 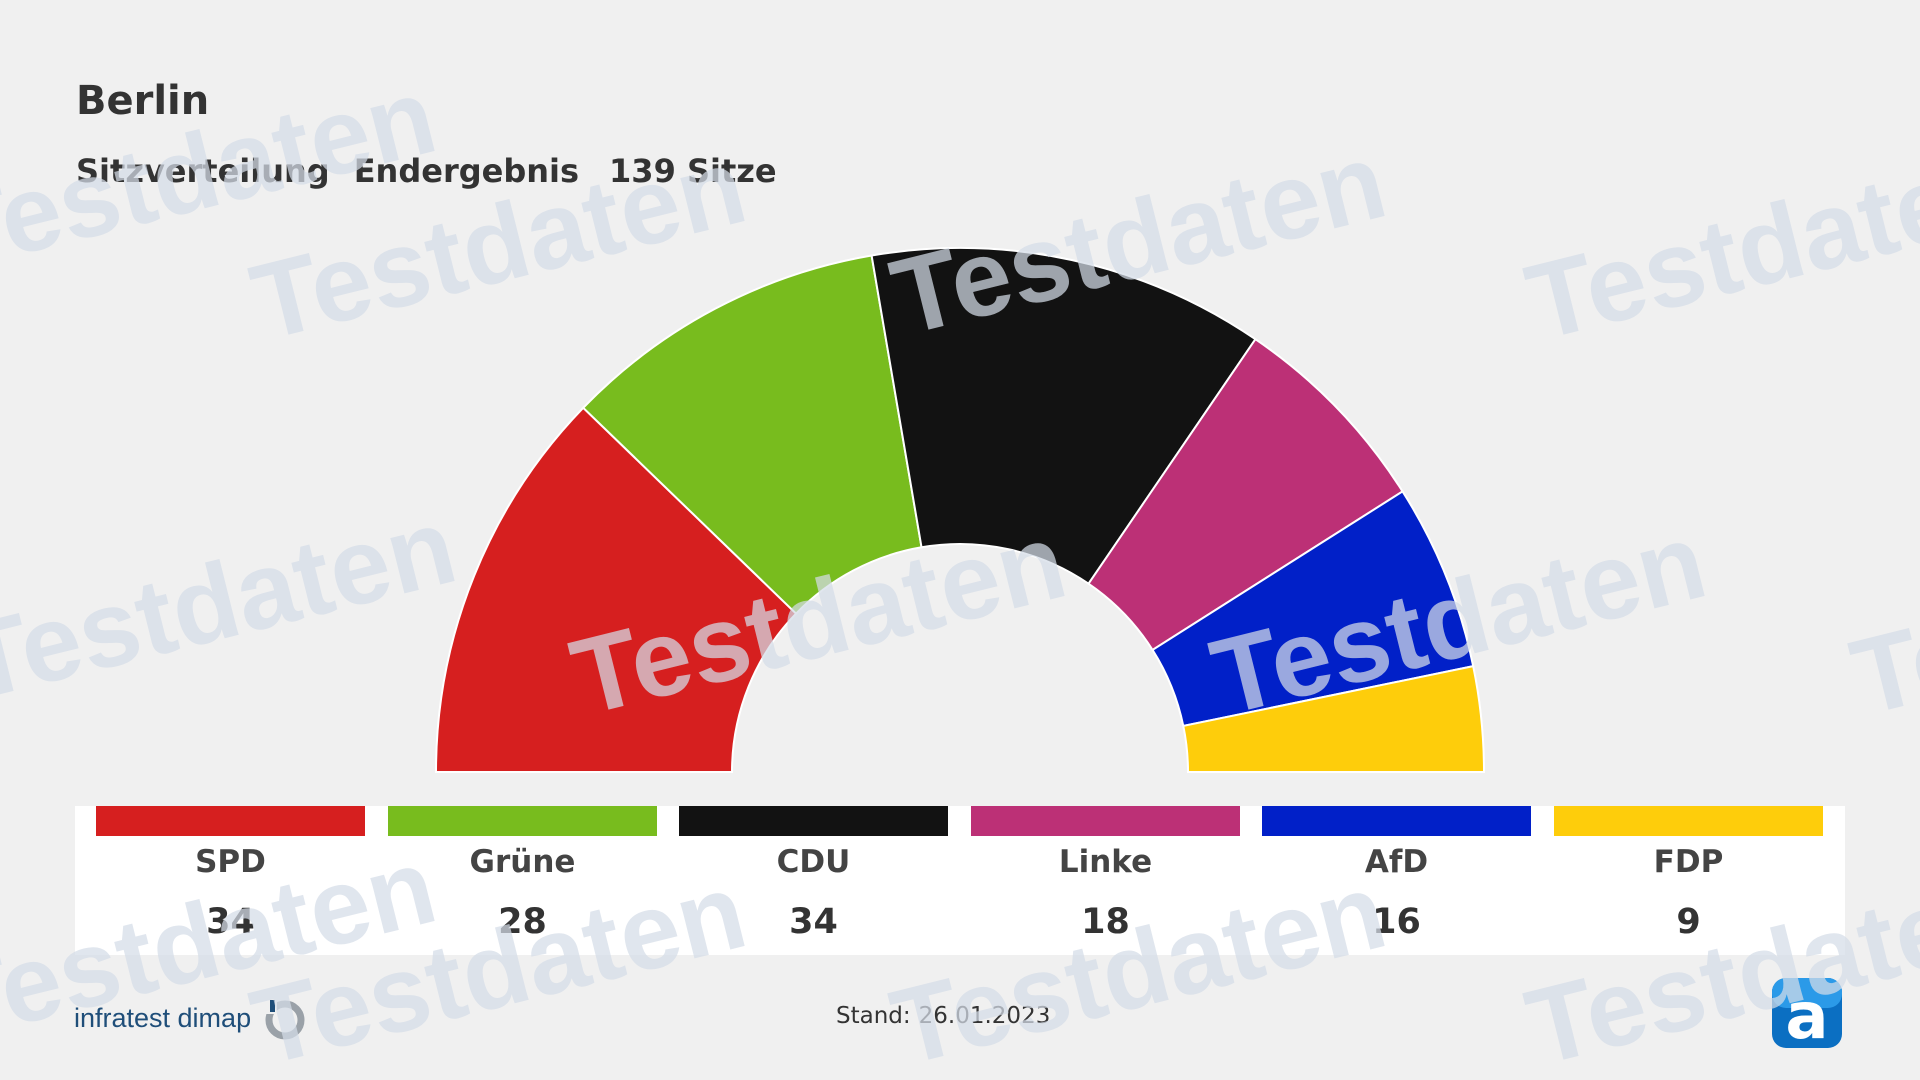 What do you see at coordinates (163, 1017) in the screenshot?
I see `logo-text: infratest dimap` at bounding box center [163, 1017].